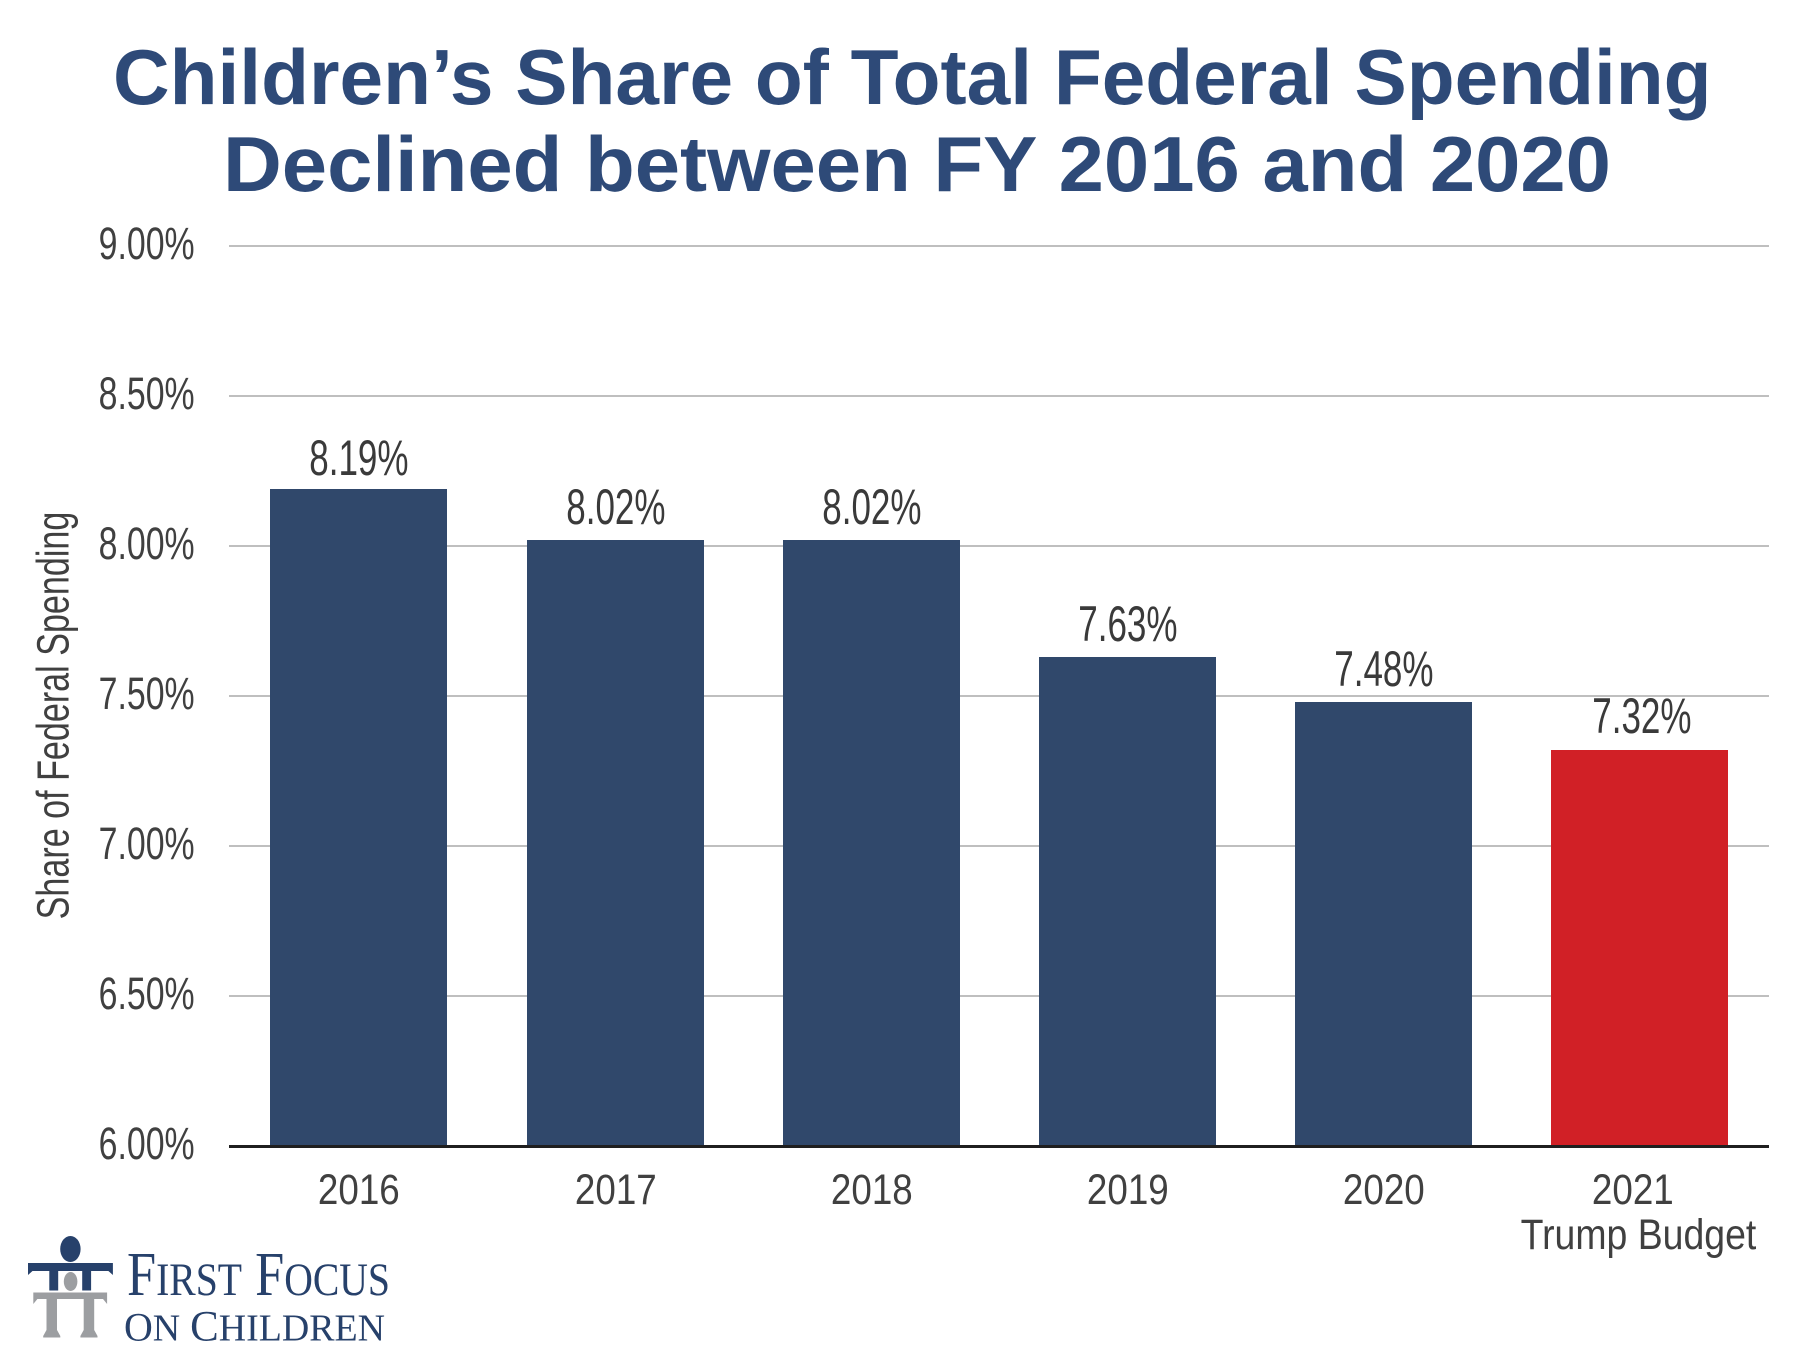 This screenshot has width=1800, height=1350. What do you see at coordinates (254, 1326) in the screenshot?
I see `svg-text: ON CHILDREN` at bounding box center [254, 1326].